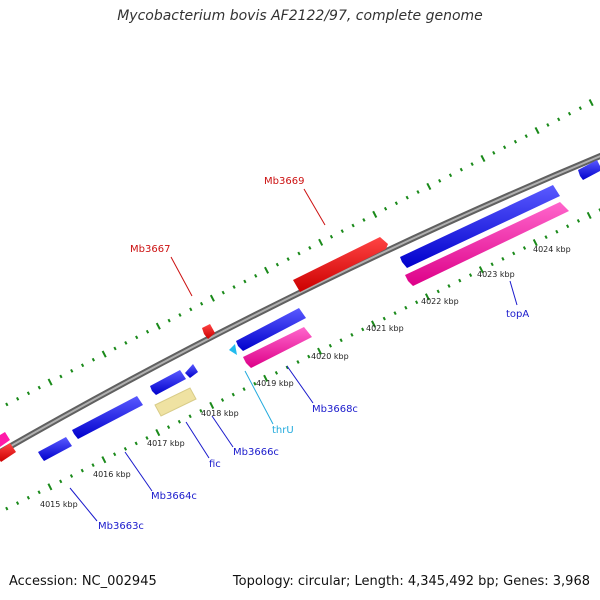 Image resolution: width=600 pixels, height=600 pixels. I want to click on trna-feature, so click(233, 349).